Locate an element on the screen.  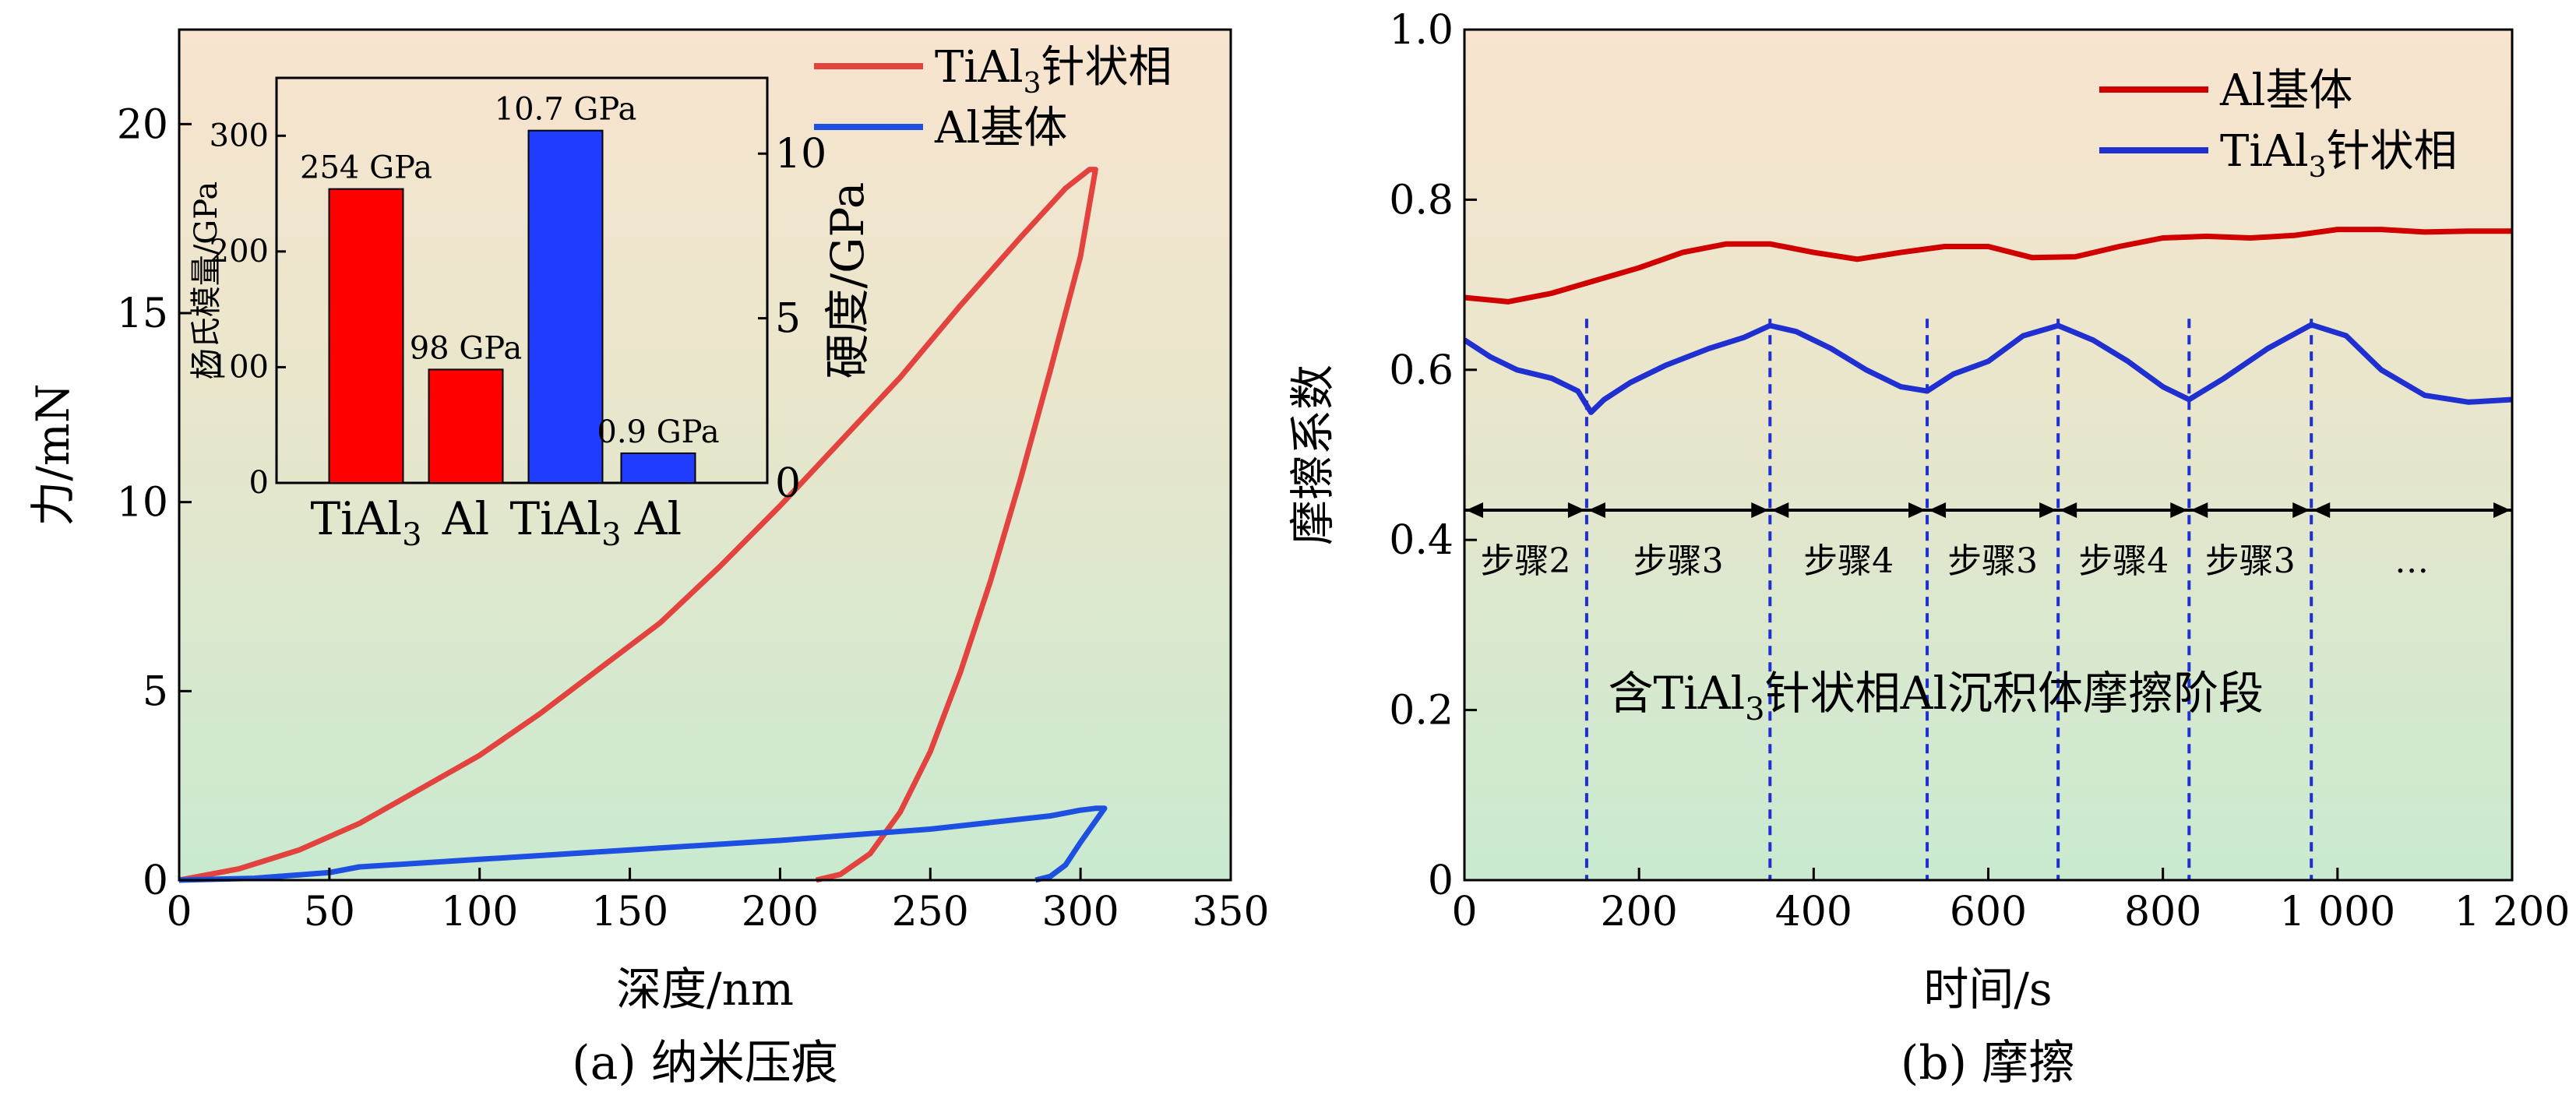
x-tick-label: 100 is located at coordinates (479, 912).